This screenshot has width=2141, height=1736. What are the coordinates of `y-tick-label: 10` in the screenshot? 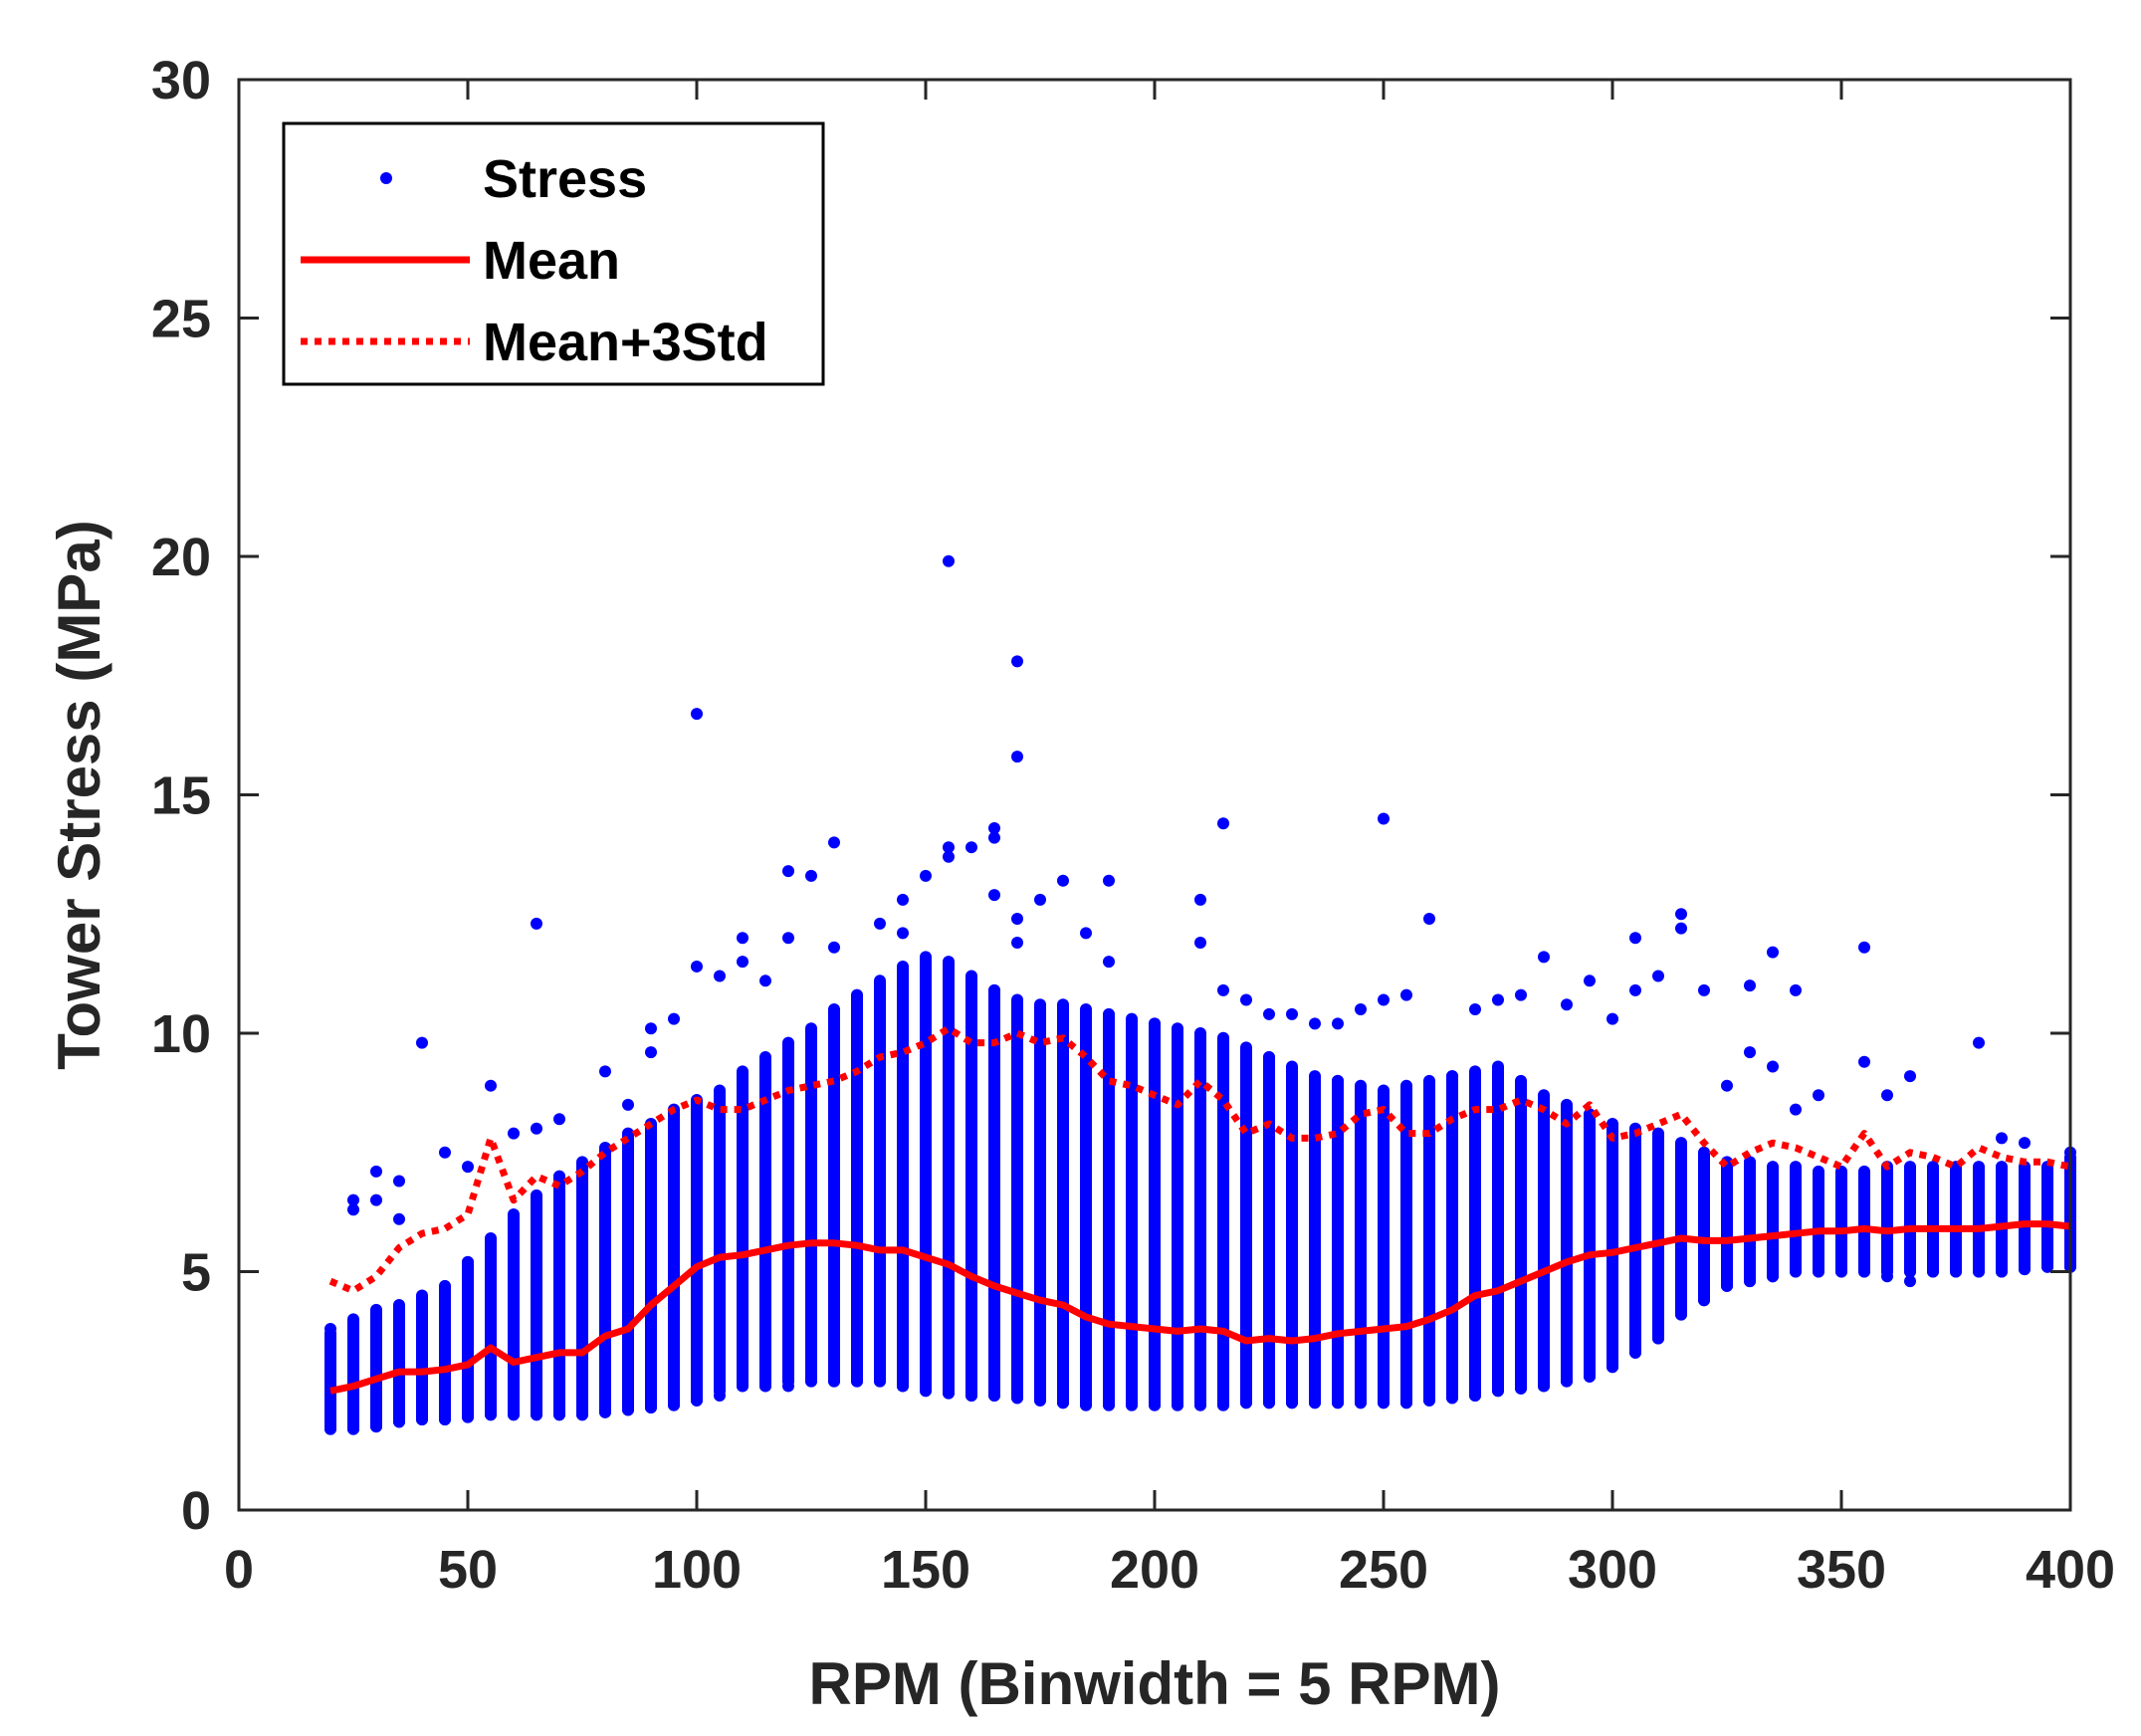 It's located at (181, 1034).